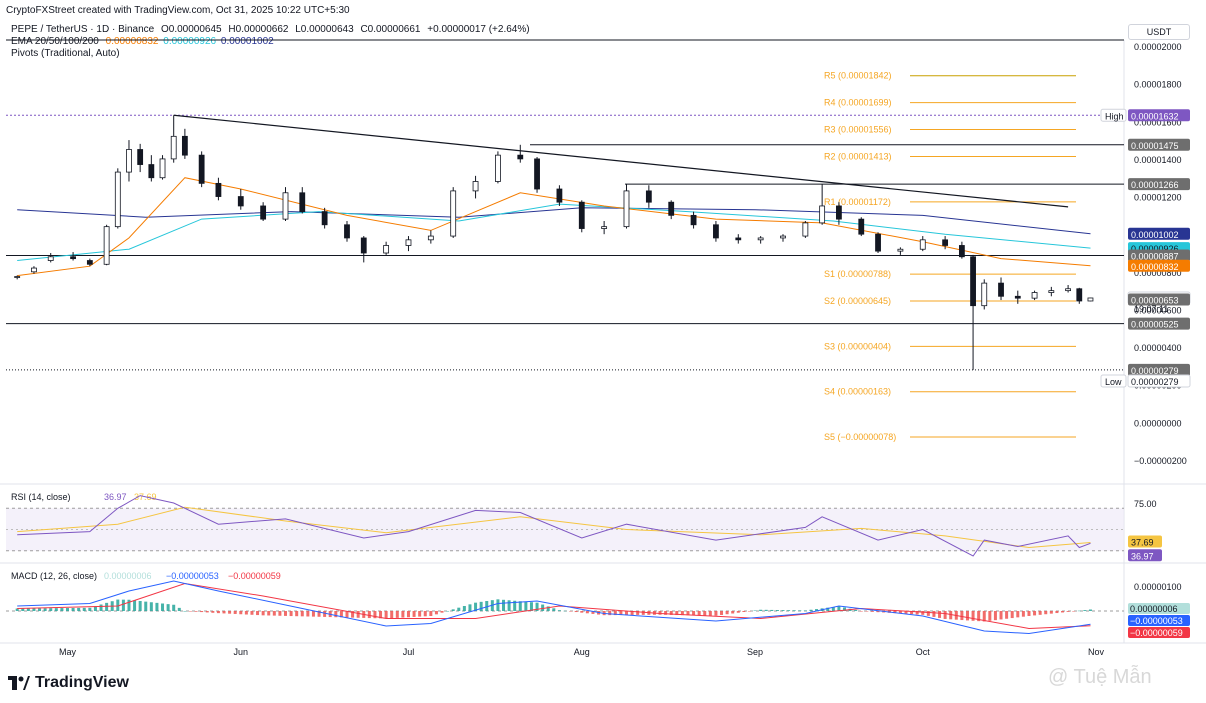 This screenshot has height=703, width=1206. What do you see at coordinates (1159, 265) in the screenshot?
I see `price-label-box` at bounding box center [1159, 265].